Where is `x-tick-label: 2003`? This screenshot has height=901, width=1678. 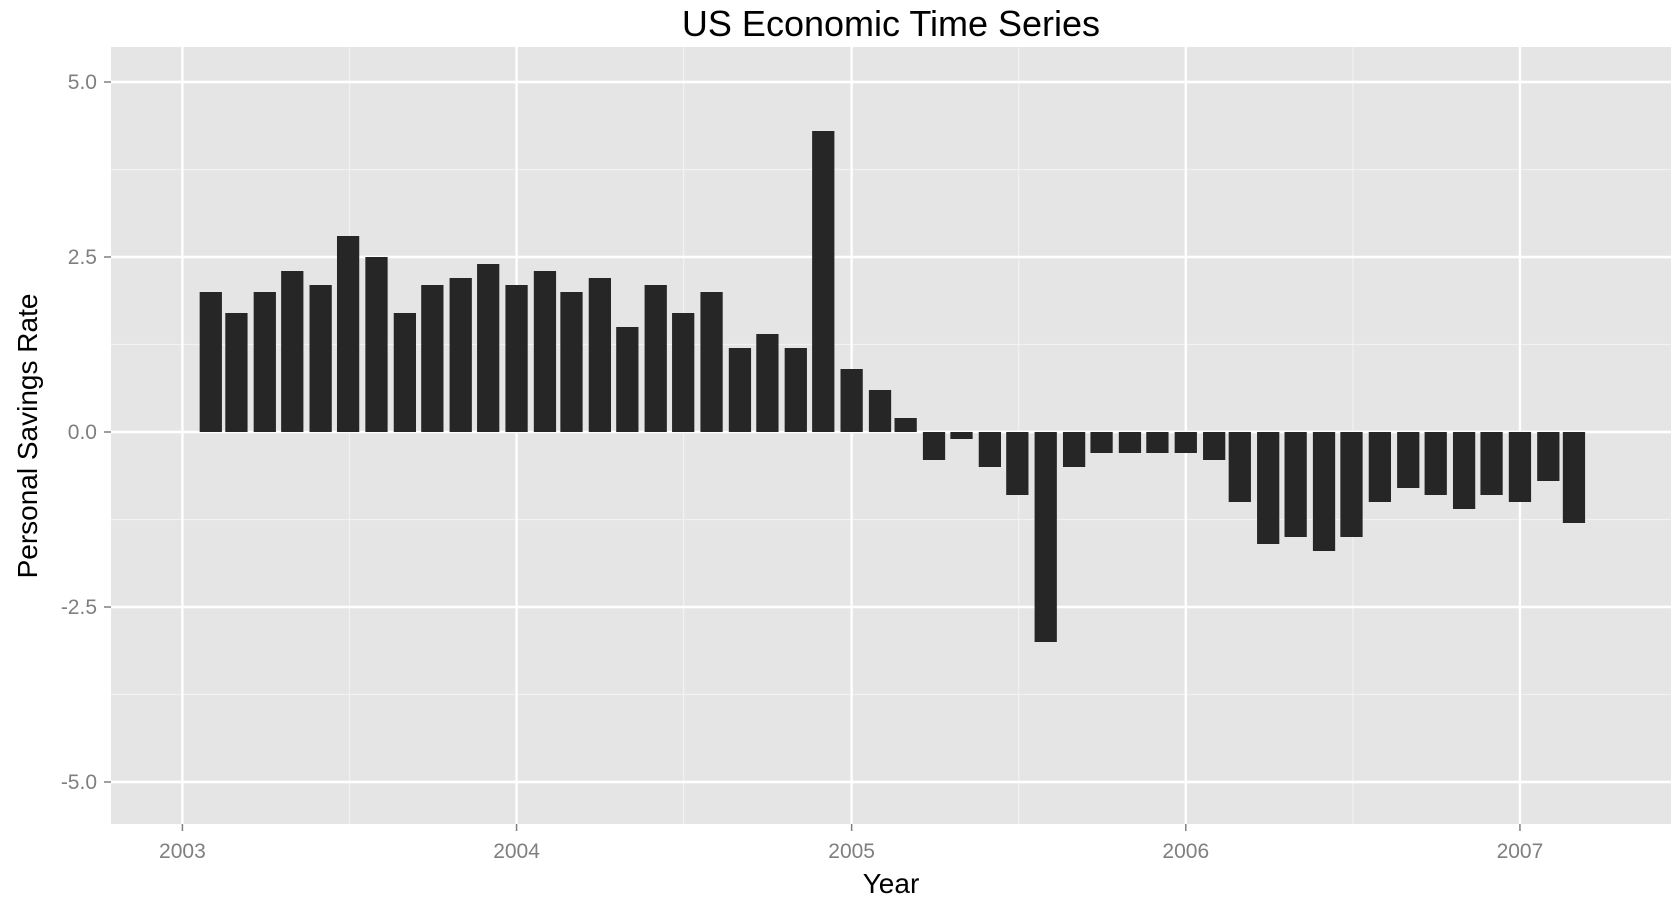 x-tick-label: 2003 is located at coordinates (182, 851).